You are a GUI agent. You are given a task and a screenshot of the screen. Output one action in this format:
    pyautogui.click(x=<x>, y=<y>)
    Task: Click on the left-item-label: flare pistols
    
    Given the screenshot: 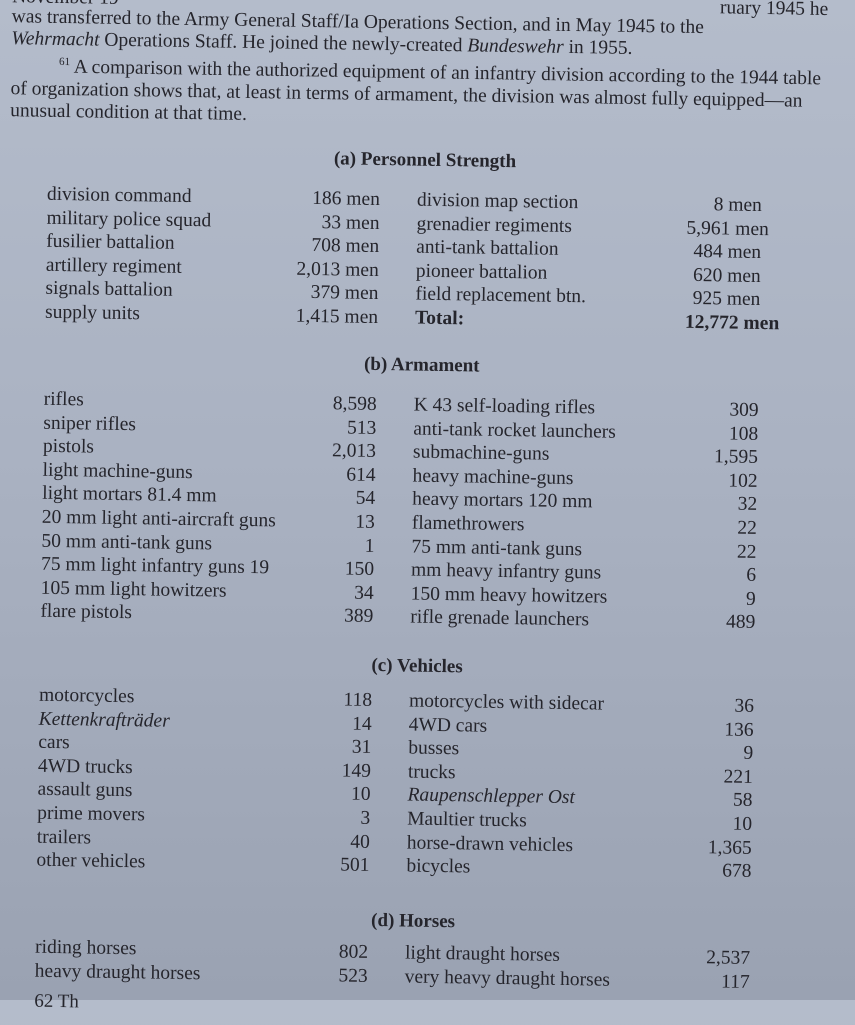 What is the action you would take?
    pyautogui.click(x=86, y=612)
    